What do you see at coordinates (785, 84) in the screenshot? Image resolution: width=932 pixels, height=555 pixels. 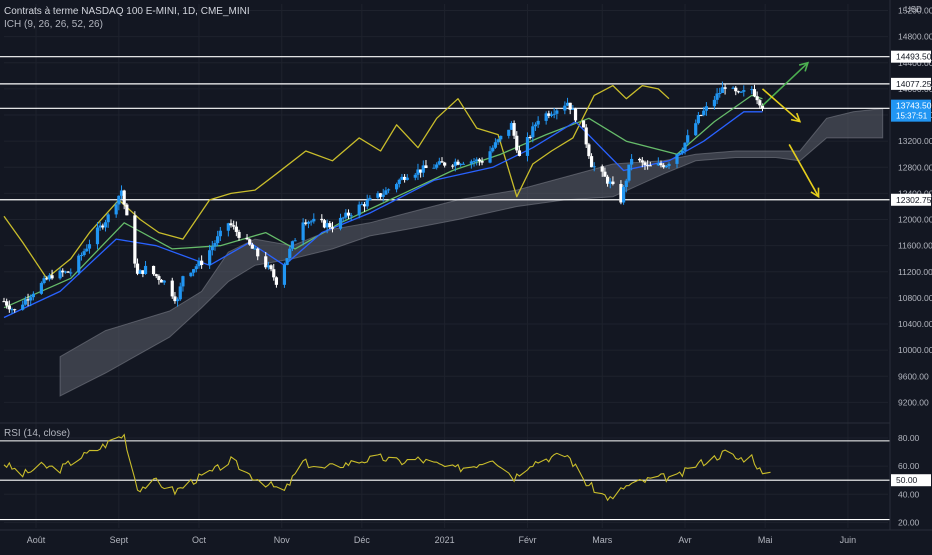 I see `arrow-line` at bounding box center [785, 84].